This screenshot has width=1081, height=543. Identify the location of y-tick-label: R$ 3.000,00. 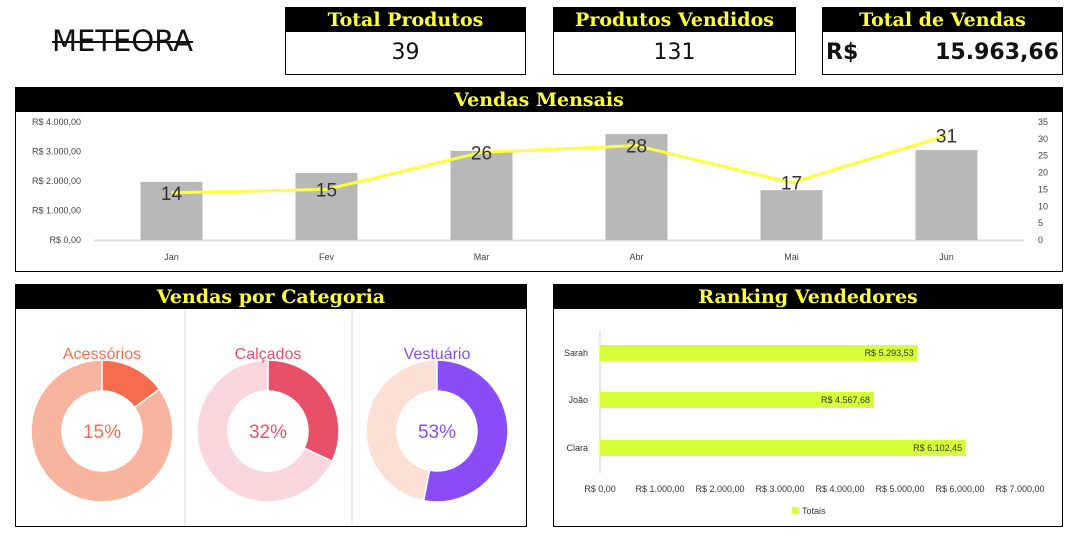
(56, 152).